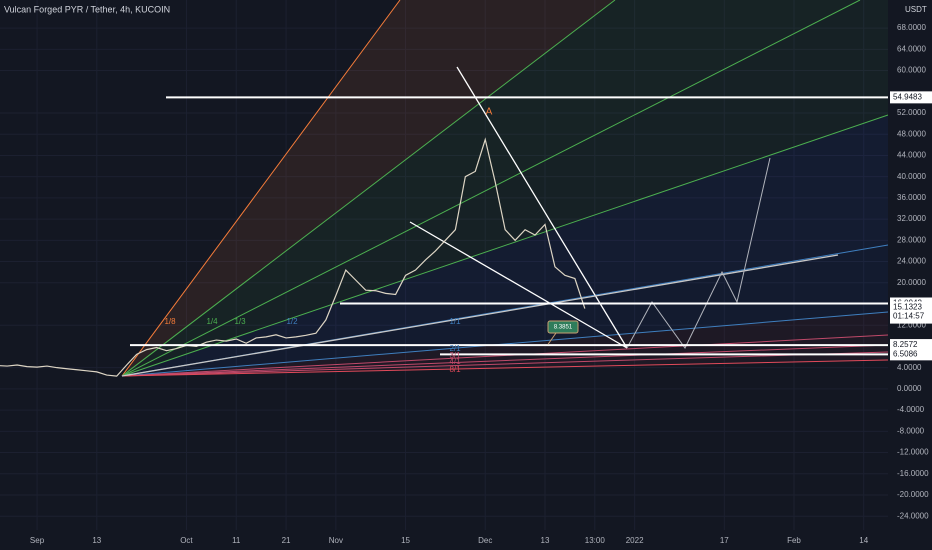  I want to click on y-tick-label: 40.0000, so click(911, 176).